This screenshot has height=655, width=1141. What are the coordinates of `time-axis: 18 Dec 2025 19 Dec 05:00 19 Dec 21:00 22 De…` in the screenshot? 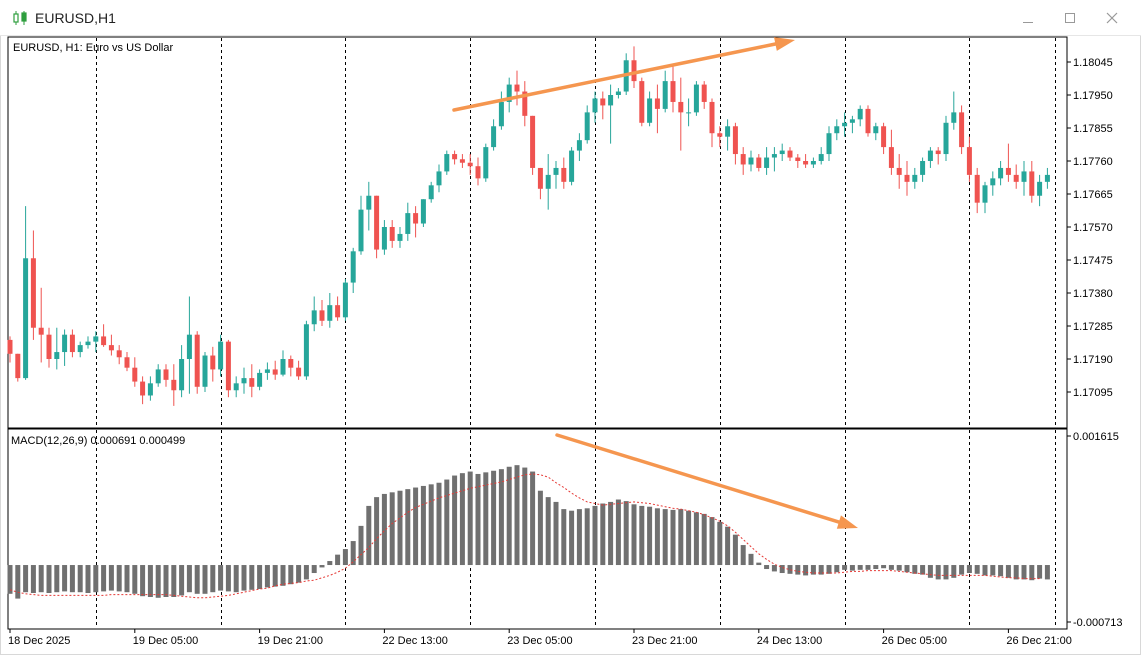 It's located at (540, 638).